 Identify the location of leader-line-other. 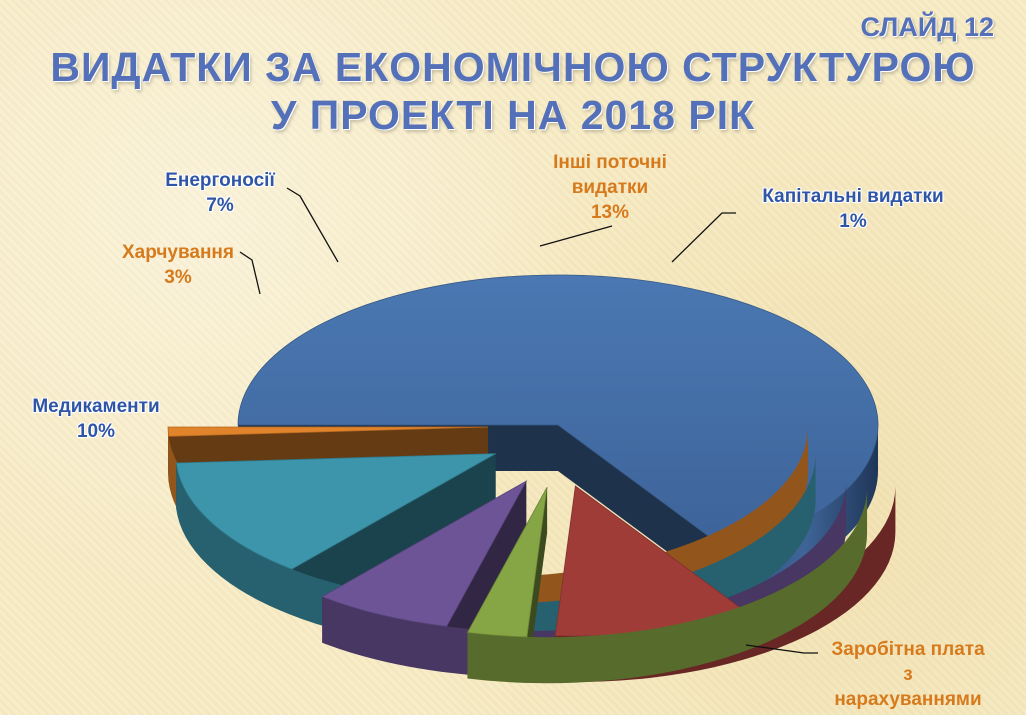
(576, 236).